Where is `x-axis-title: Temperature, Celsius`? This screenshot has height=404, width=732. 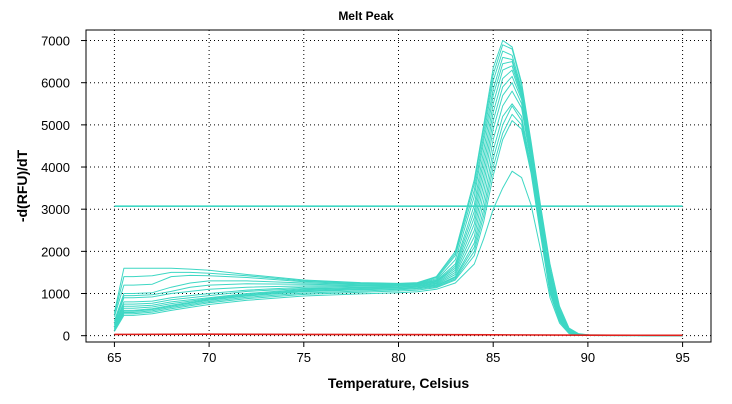
x-axis-title: Temperature, Celsius is located at coordinates (399, 383).